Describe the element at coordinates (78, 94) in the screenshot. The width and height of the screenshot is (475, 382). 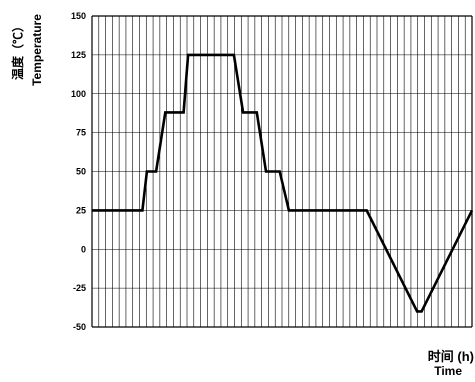
I see `y-tick-label: 100` at that location.